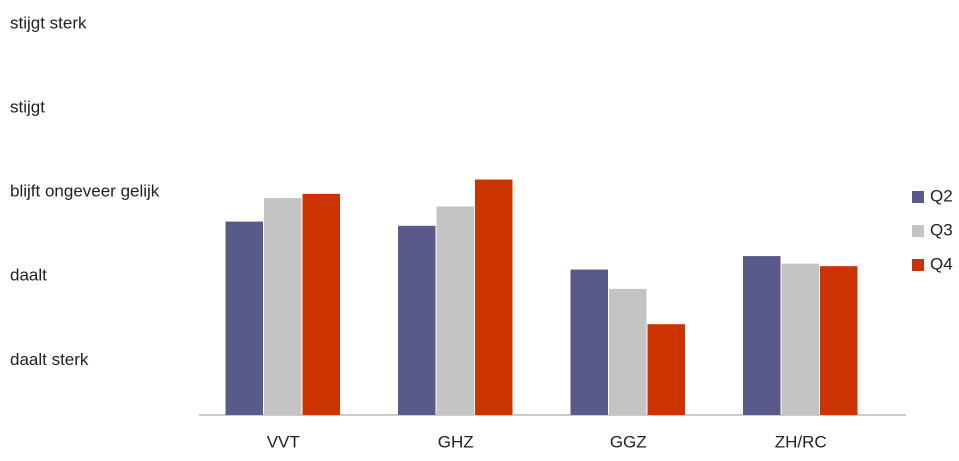 This screenshot has height=461, width=959. What do you see at coordinates (941, 263) in the screenshot?
I see `legend-label: Q4` at bounding box center [941, 263].